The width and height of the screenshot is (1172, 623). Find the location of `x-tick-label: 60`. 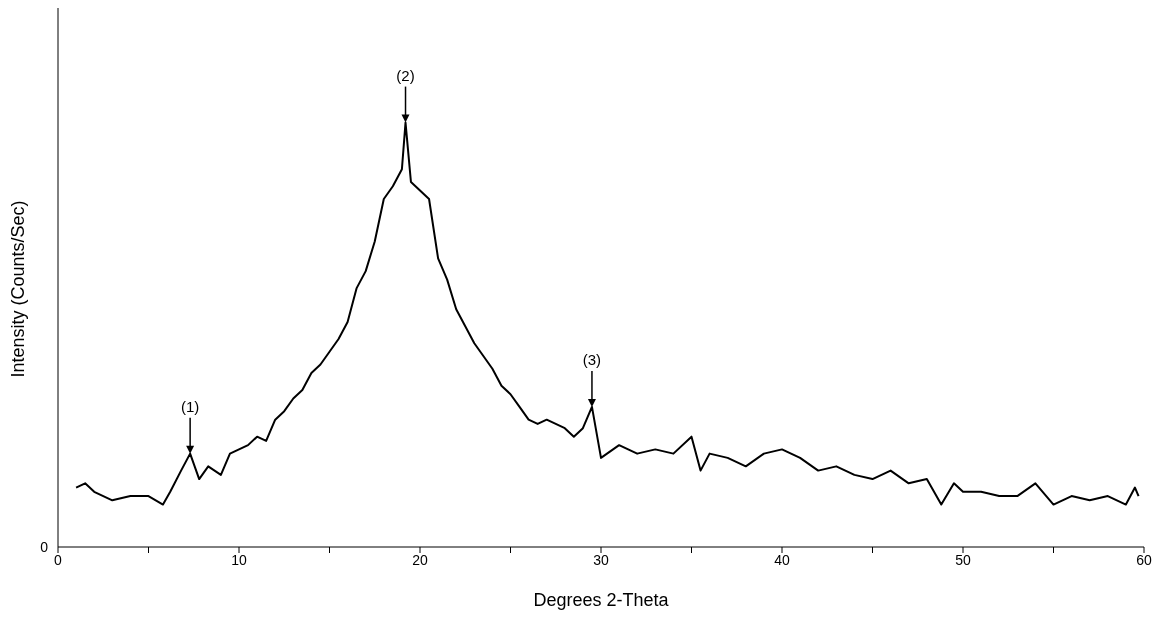

x-tick-label: 60 is located at coordinates (1144, 559).